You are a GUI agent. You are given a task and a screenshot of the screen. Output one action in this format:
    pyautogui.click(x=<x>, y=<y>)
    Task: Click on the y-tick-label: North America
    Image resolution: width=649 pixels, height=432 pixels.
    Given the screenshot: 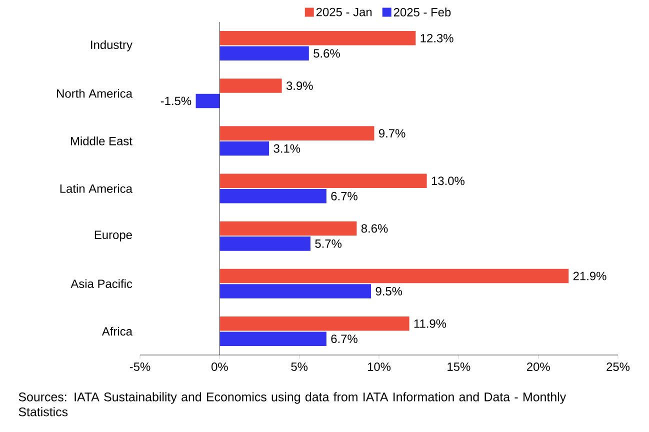 What is the action you would take?
    pyautogui.click(x=94, y=93)
    